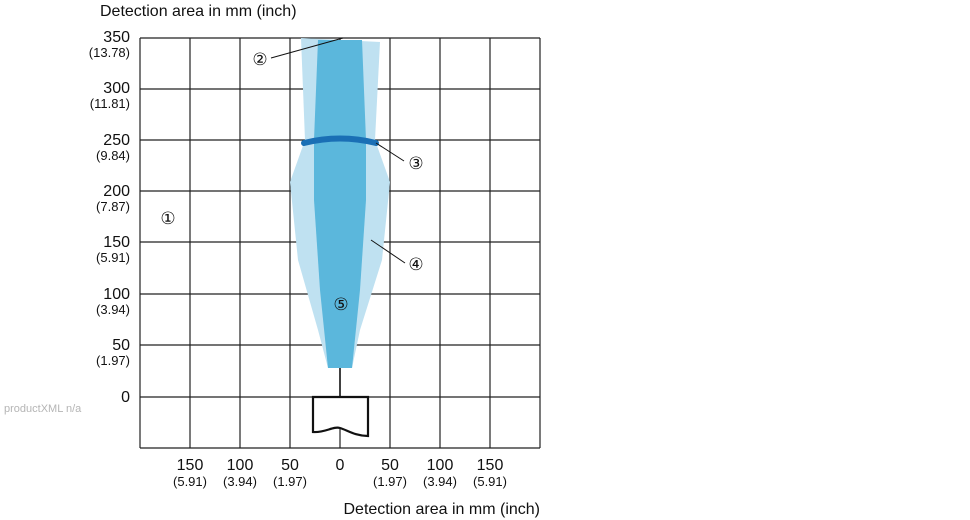  Describe the element at coordinates (43, 409) in the screenshot. I see `watermark-text: productXML n/a` at that location.